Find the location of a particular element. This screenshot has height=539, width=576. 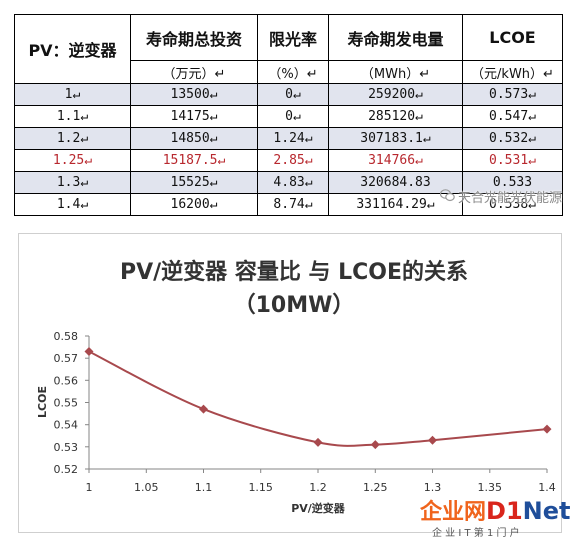

cell-lifetime-generation: 331164.29↵ is located at coordinates (395, 204).